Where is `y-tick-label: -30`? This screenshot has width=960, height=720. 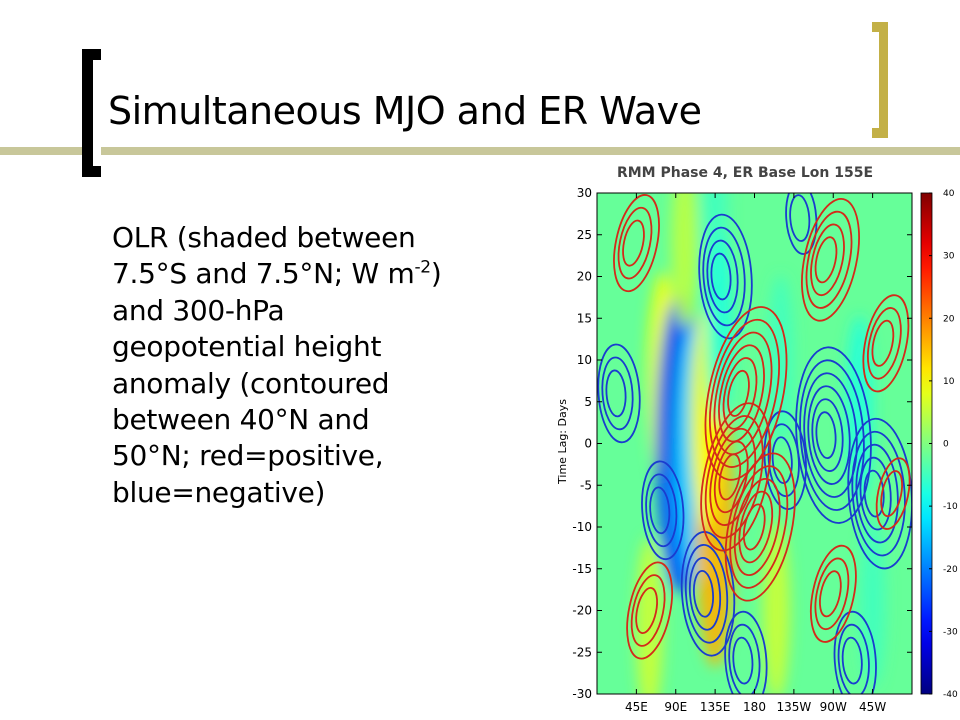 y-tick-label: -30 is located at coordinates (582, 694).